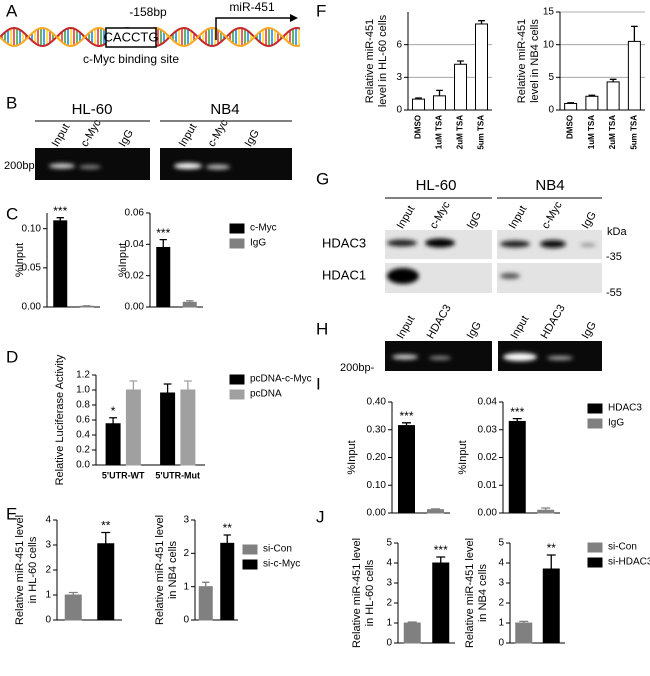 Image resolution: width=650 pixels, height=676 pixels. Describe the element at coordinates (570, 127) in the screenshot. I see `x-tick-label: DMSO` at that location.